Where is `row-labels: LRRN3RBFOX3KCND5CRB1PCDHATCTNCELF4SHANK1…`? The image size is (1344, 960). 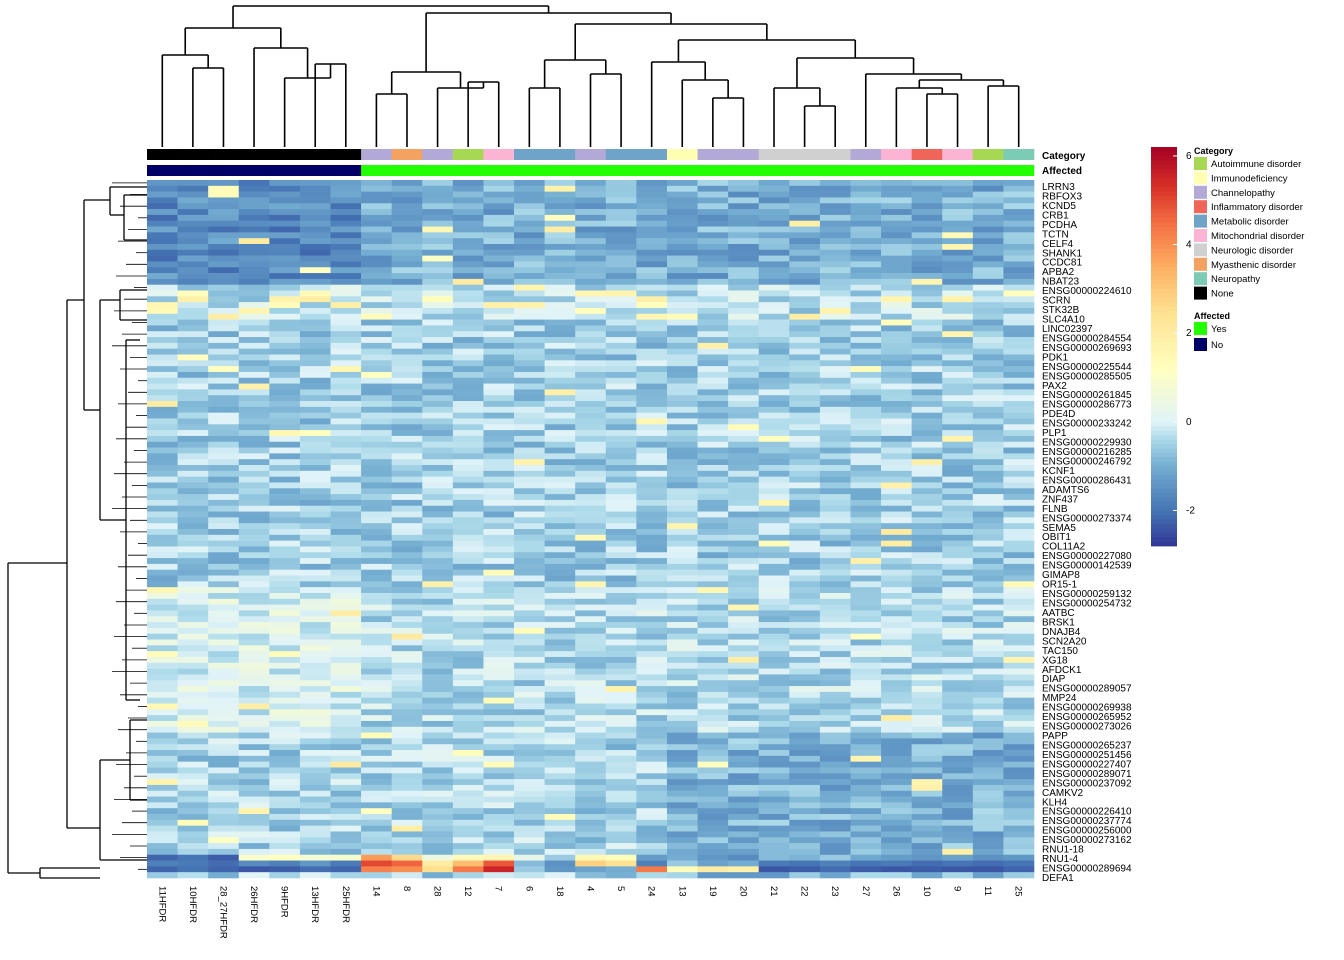 row-labels: LRRN3RBFOX3KCND5CRB1PCDHATCTNCELF4SHANK1… is located at coordinates (1087, 533).